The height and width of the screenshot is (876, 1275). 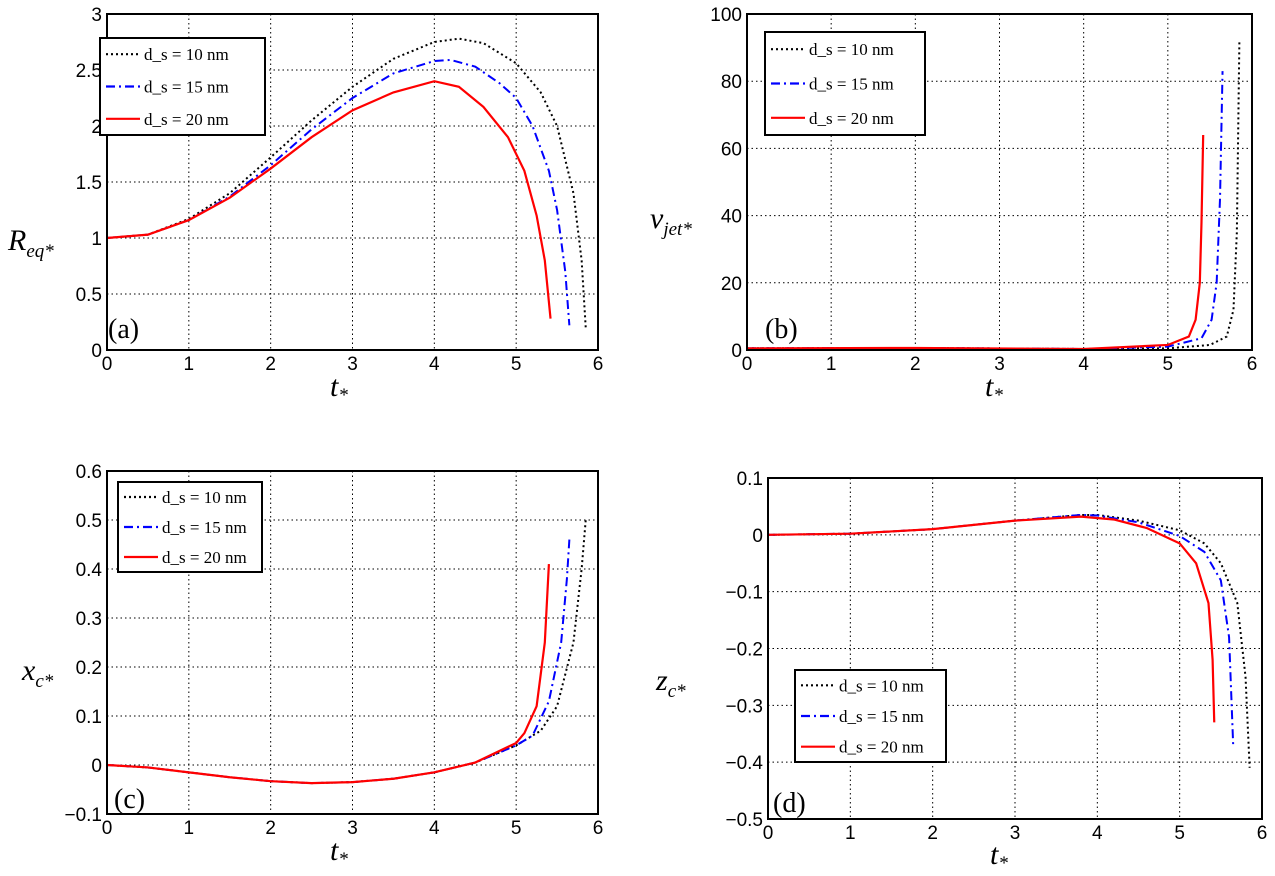 I want to click on y-axis-label-sub: jet*, so click(x=676, y=229).